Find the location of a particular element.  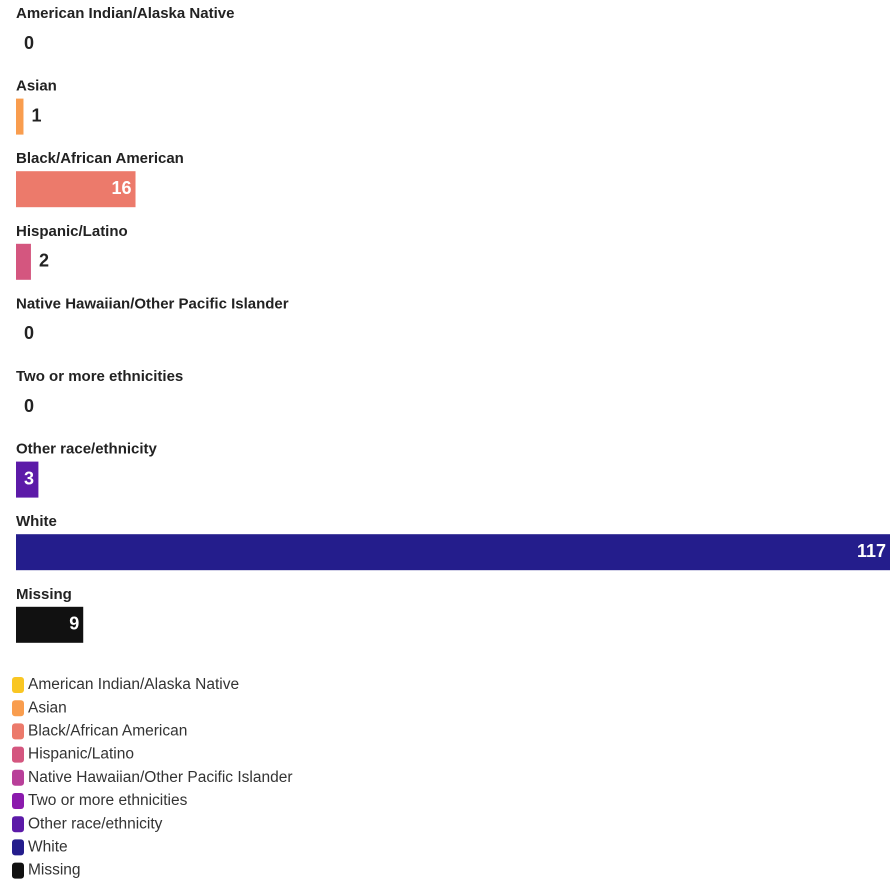

category-label: White is located at coordinates (36, 521).